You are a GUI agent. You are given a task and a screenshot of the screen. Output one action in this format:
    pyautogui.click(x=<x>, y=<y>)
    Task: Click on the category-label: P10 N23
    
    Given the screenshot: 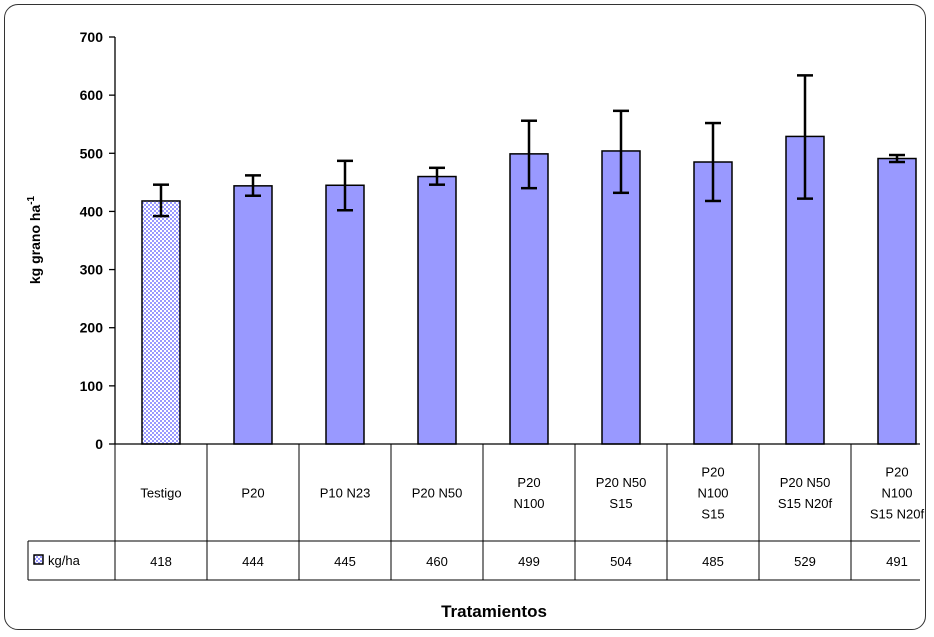 What is the action you would take?
    pyautogui.click(x=345, y=493)
    